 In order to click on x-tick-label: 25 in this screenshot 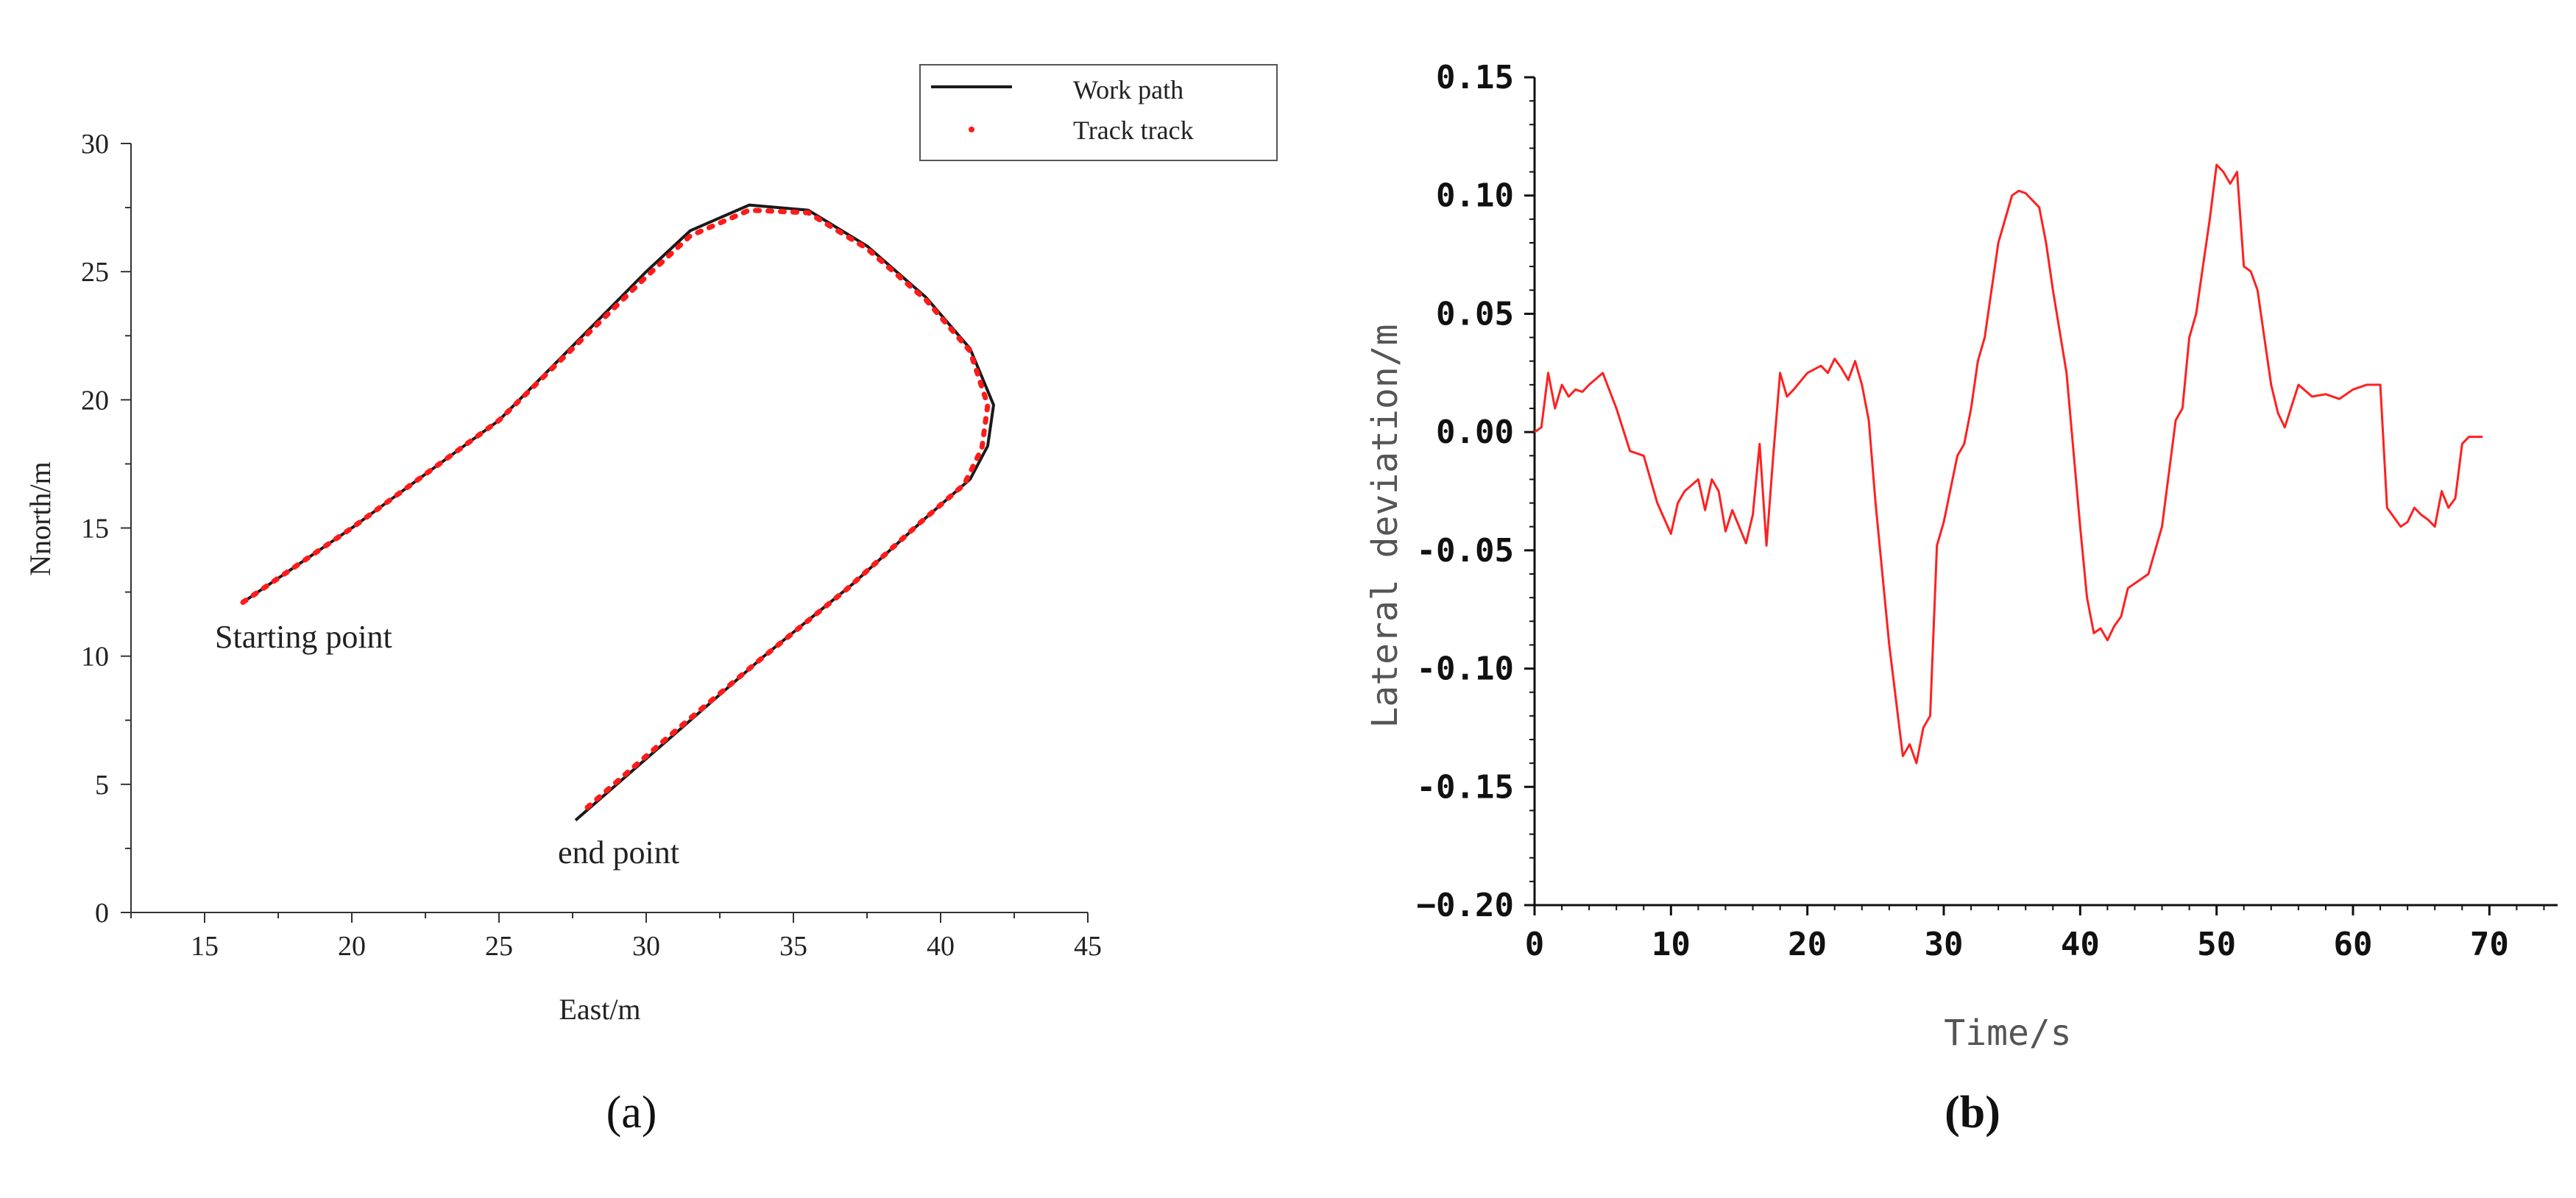, I will do `click(499, 946)`.